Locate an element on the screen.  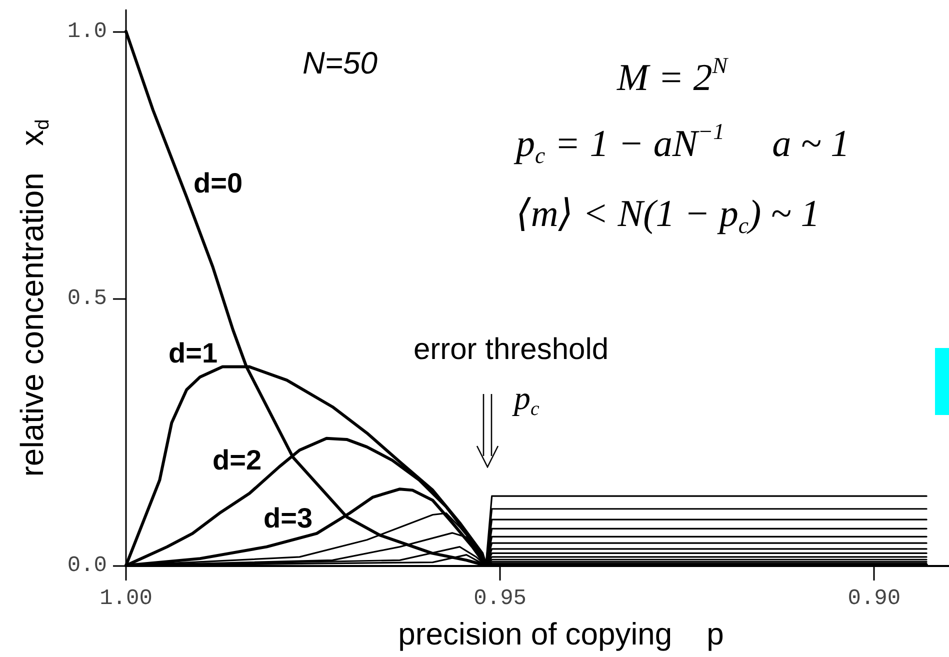
x-tick-label: 1.00 is located at coordinates (126, 598).